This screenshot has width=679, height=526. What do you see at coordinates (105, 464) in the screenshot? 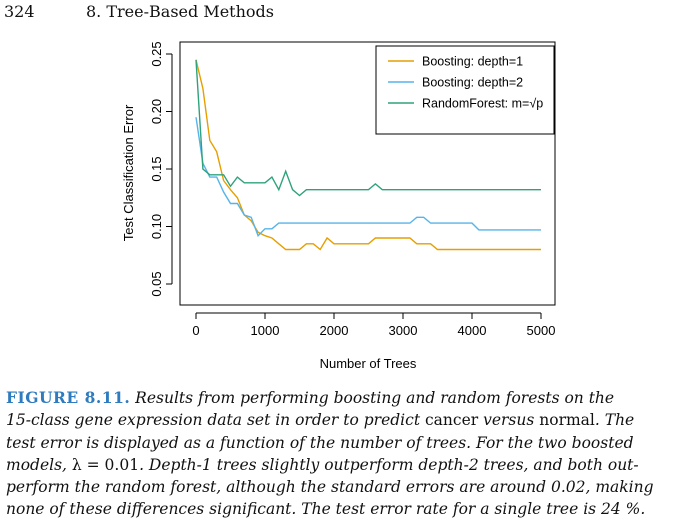
I see `caption-lambda: λ = 0.01` at bounding box center [105, 464].